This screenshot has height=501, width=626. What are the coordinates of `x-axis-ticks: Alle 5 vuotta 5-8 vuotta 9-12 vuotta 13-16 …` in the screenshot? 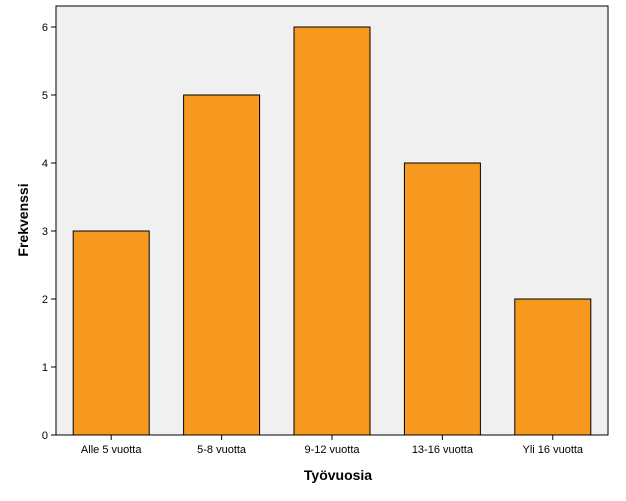 It's located at (332, 445).